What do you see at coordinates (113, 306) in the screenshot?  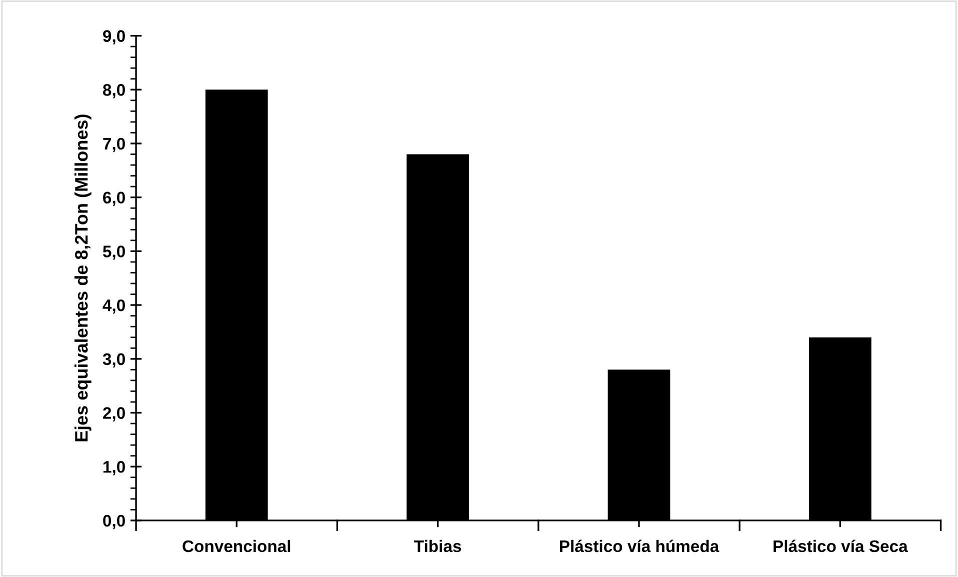 I see `y-tick-label: 4,0` at bounding box center [113, 306].